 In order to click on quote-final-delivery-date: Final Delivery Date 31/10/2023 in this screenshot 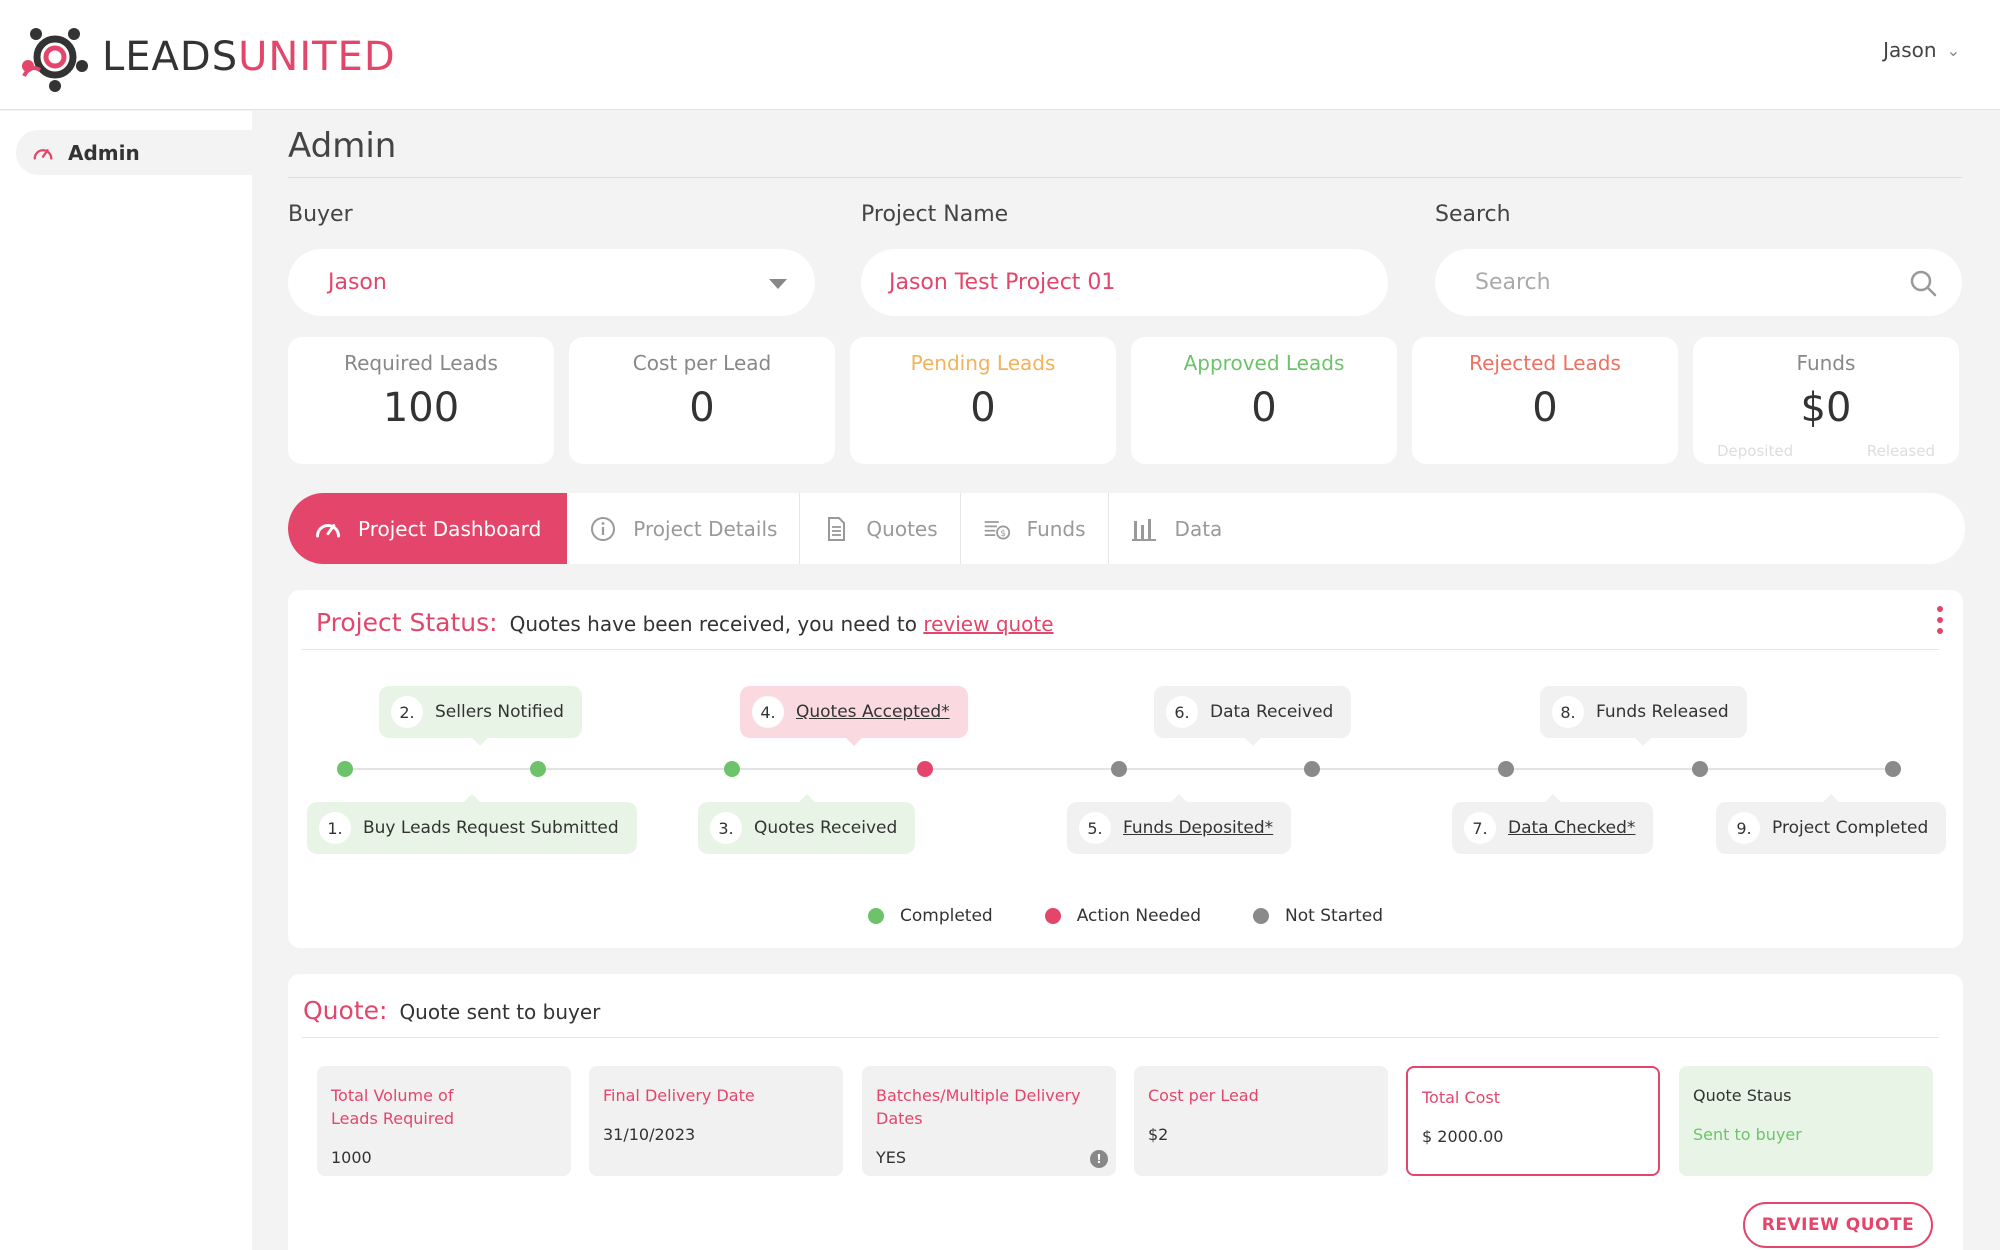, I will do `click(716, 1121)`.